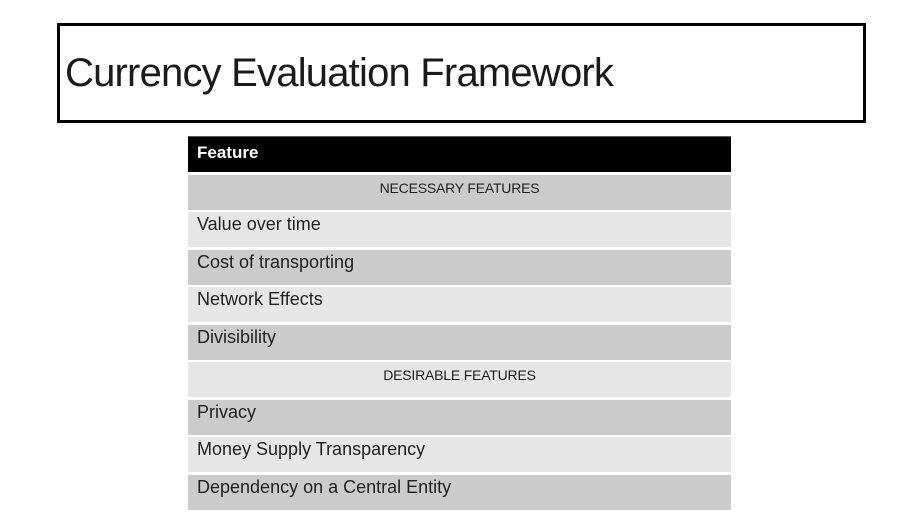 The height and width of the screenshot is (518, 916). Describe the element at coordinates (459, 267) in the screenshot. I see `table-row-cost-of-transporting: Cost of transporting` at that location.